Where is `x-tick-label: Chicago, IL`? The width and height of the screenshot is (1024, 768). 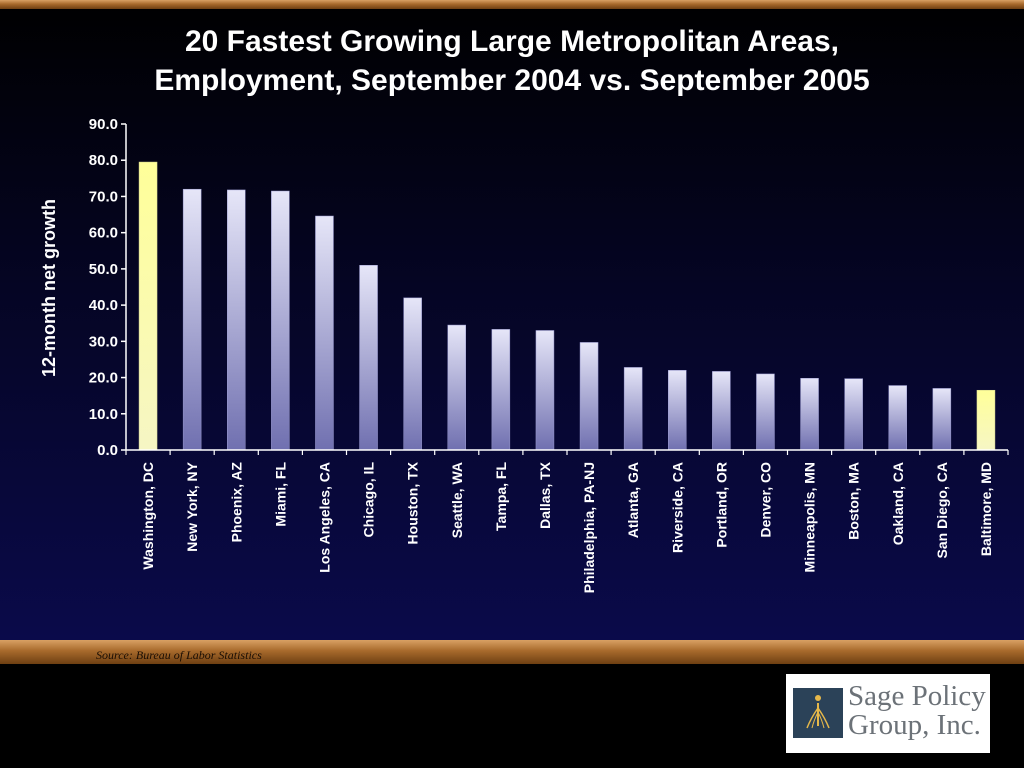 x-tick-label: Chicago, IL is located at coordinates (369, 500).